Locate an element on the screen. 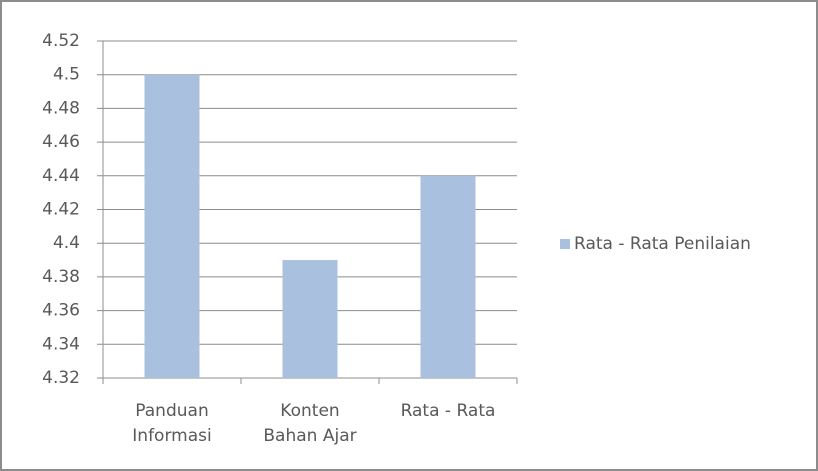 Image resolution: width=818 pixels, height=471 pixels. y-tick-label: 4.46 is located at coordinates (61, 142).